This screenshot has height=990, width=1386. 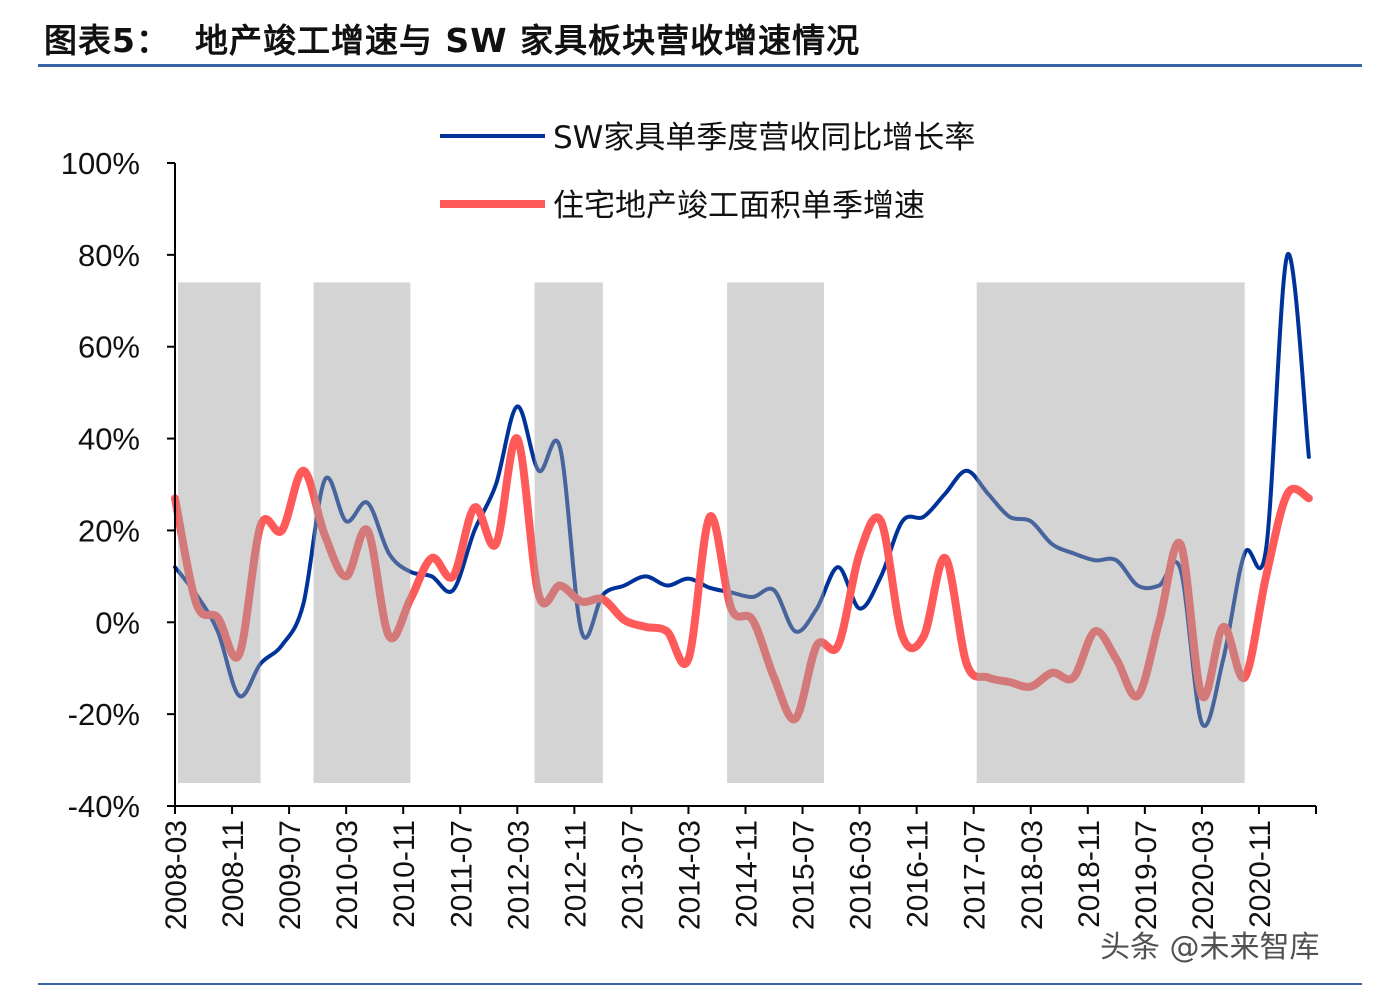 I want to click on x-tick-label: 2018-11, so click(x=1089, y=874).